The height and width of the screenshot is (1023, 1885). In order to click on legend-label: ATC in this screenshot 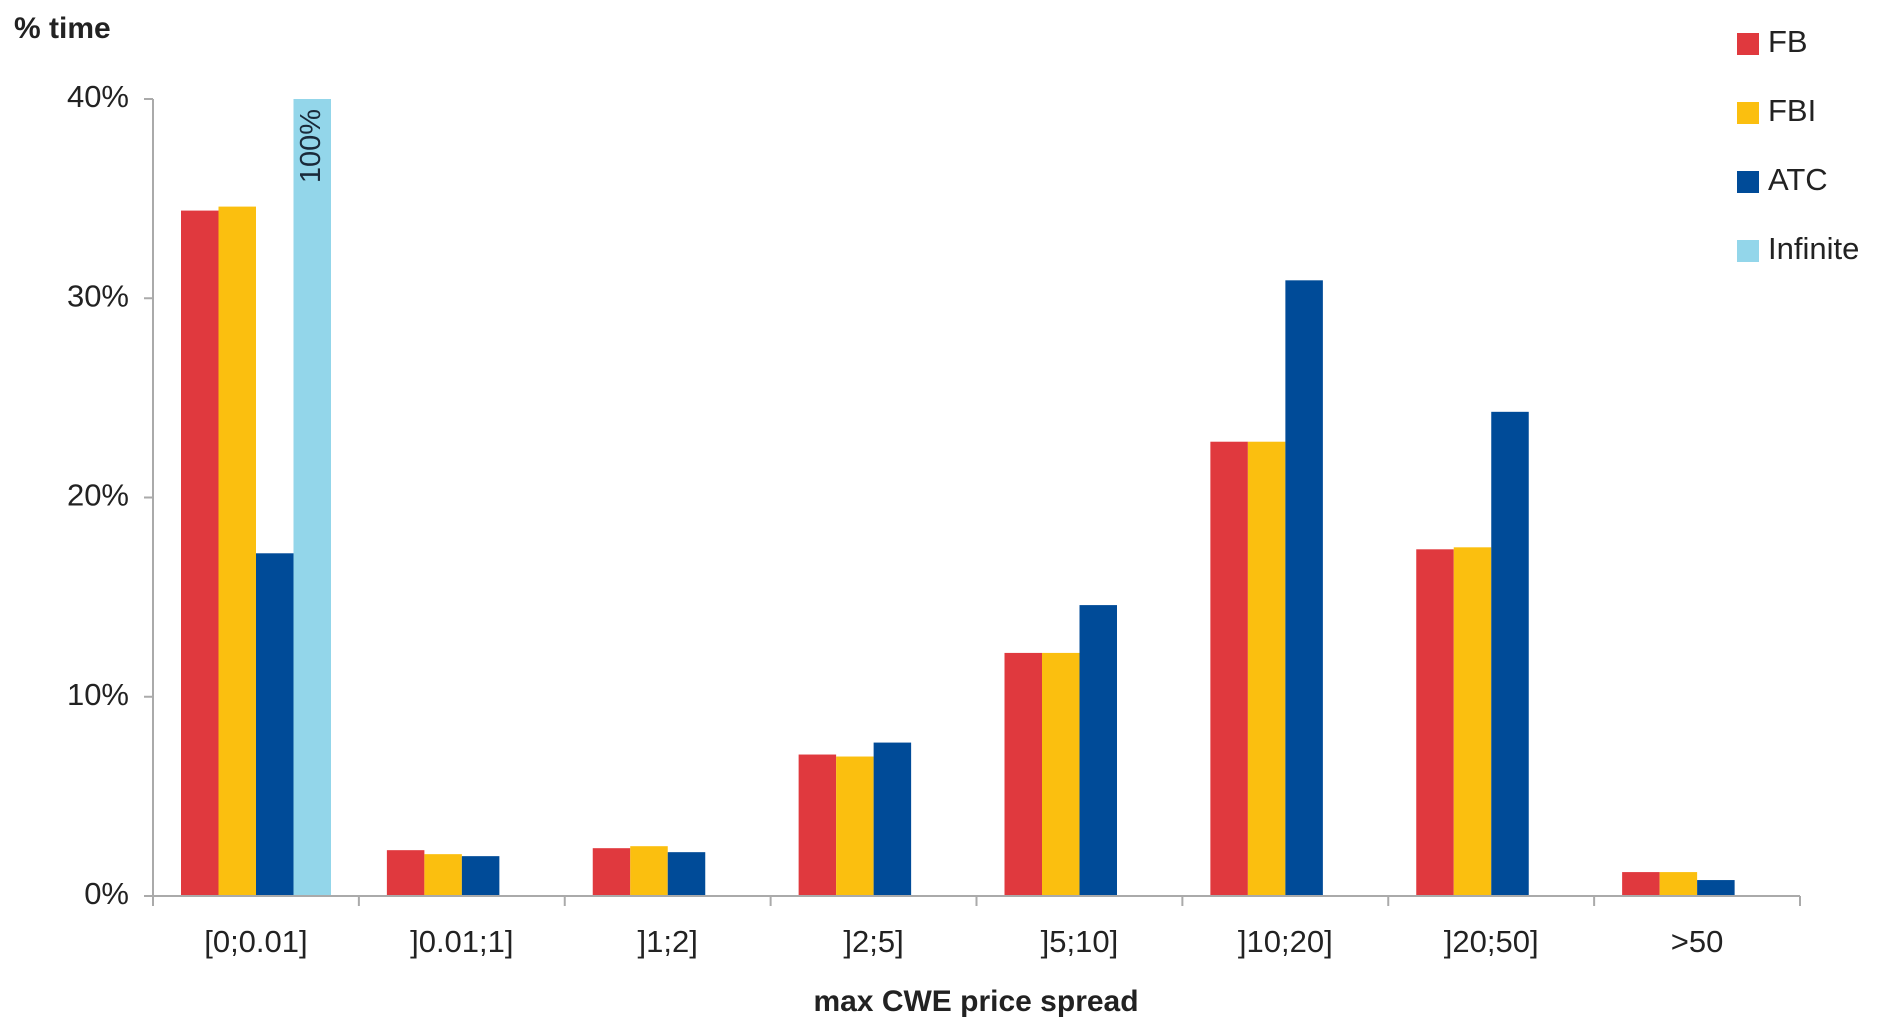, I will do `click(1798, 179)`.